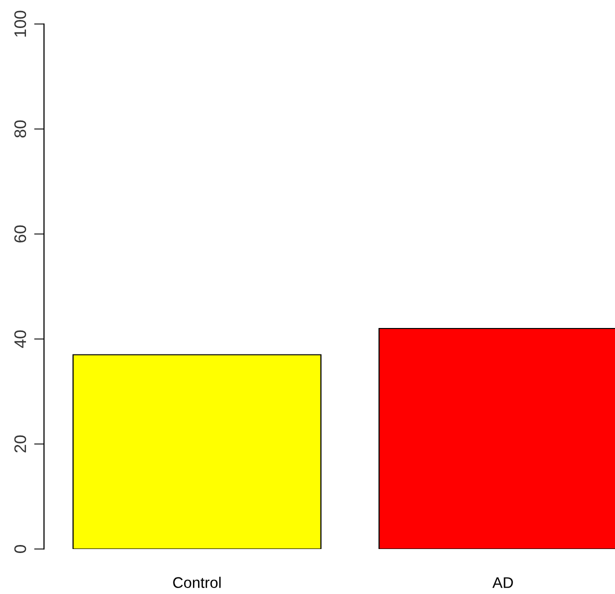 The image size is (615, 594). What do you see at coordinates (20, 443) in the screenshot?
I see `y-tick-label: 20` at bounding box center [20, 443].